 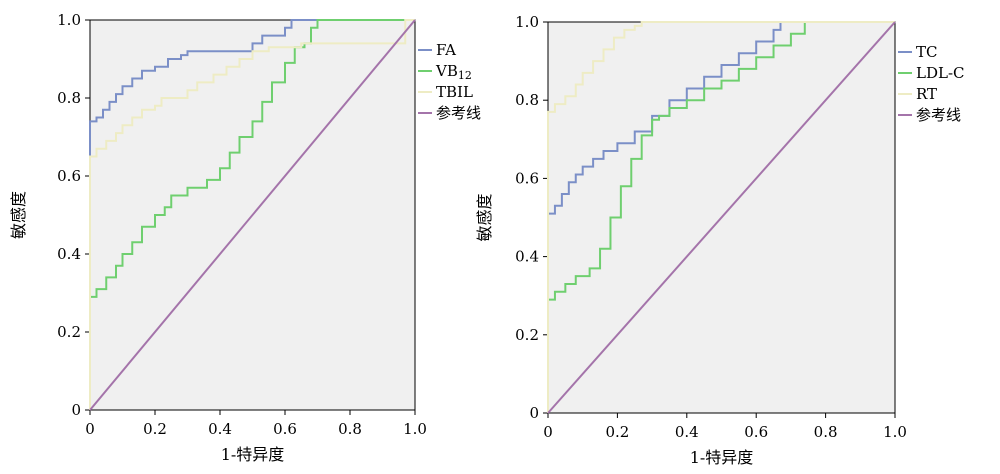 I want to click on legend-label: LDL-C, so click(x=940, y=73).